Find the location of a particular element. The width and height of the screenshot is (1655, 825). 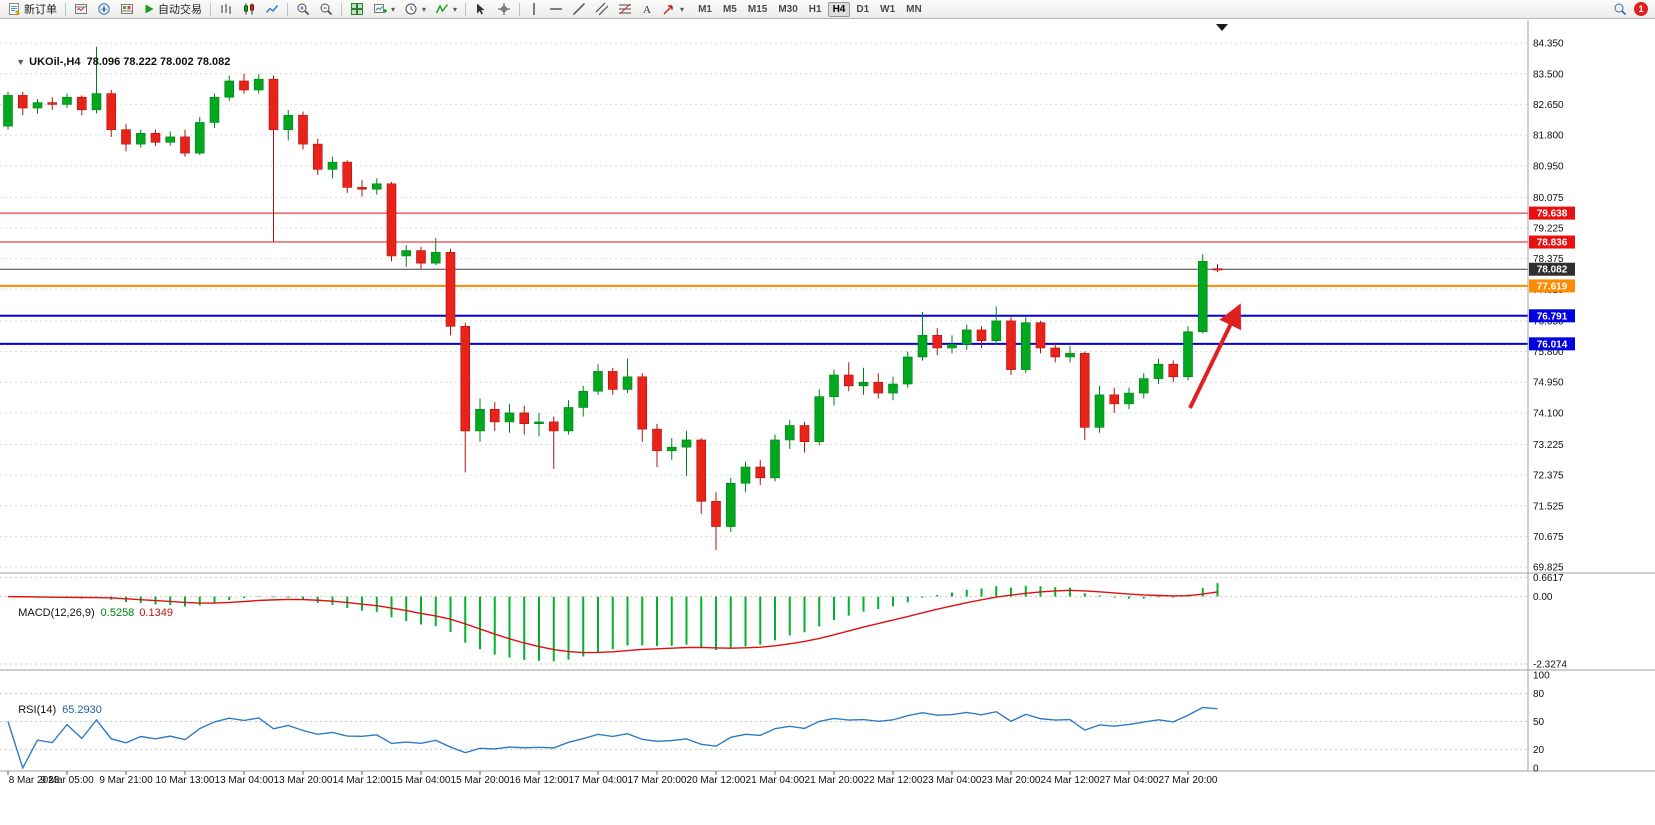

price-badge-78.836 is located at coordinates (1552, 242).